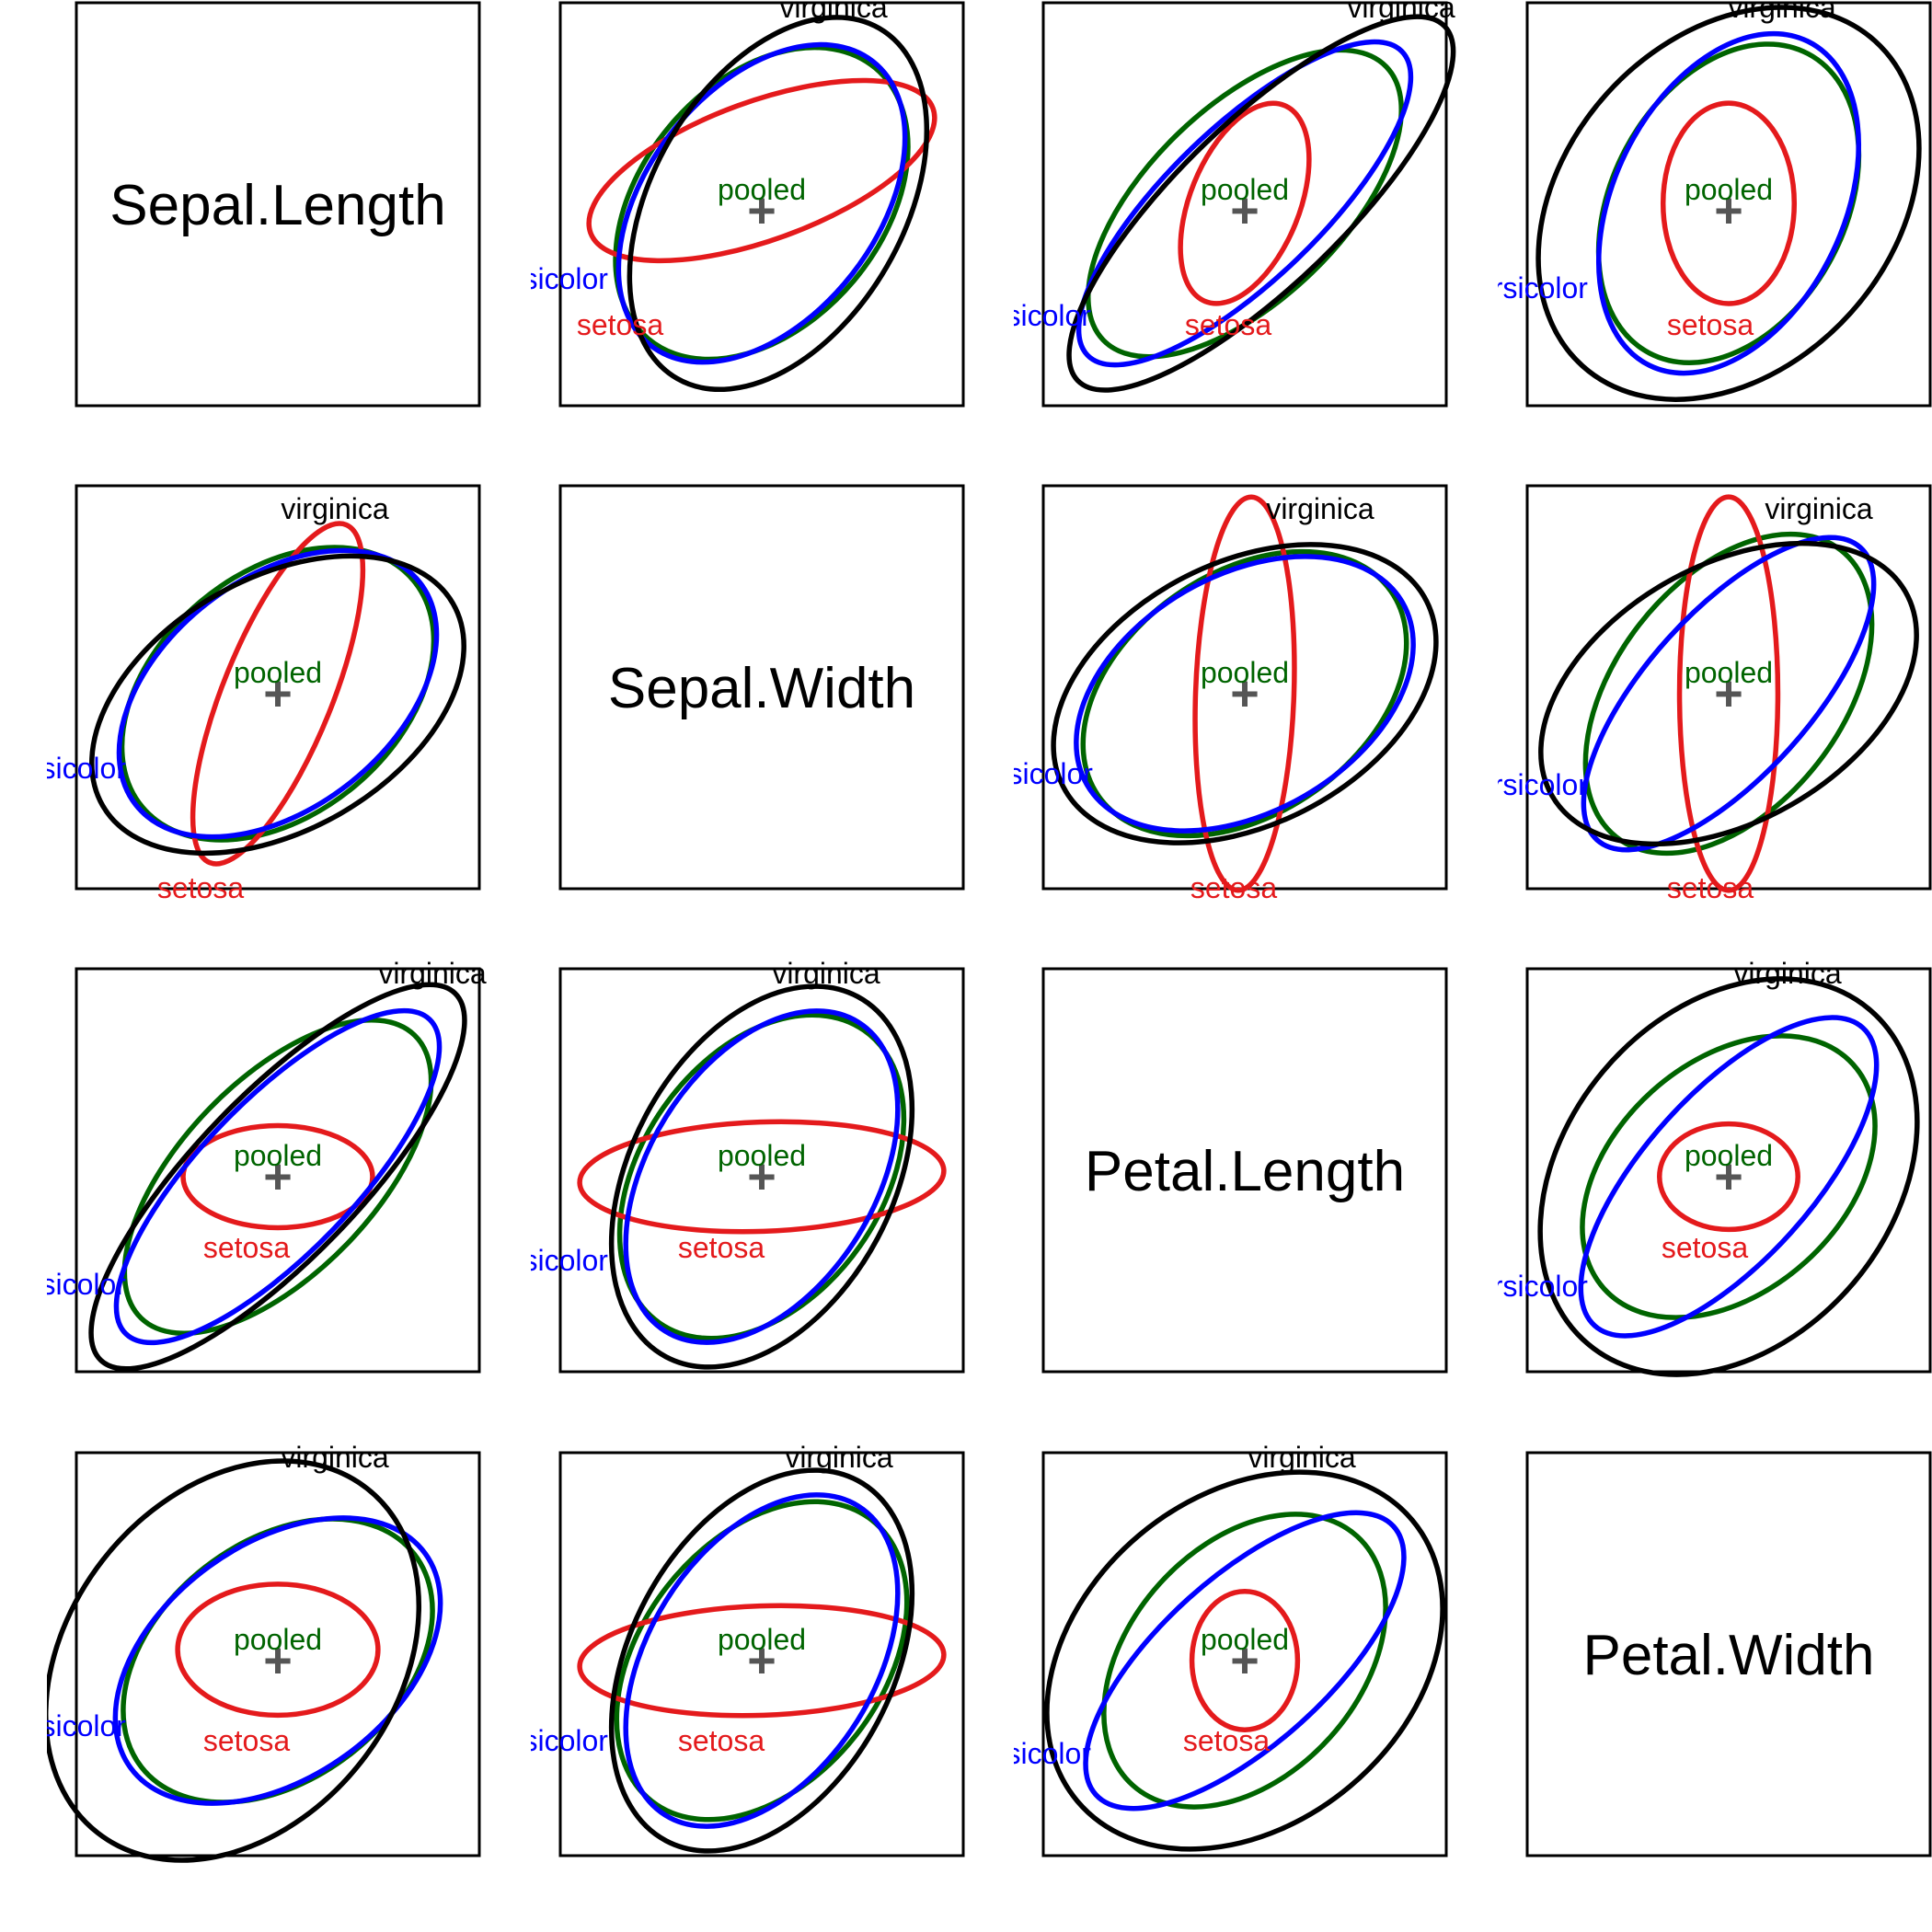 The height and width of the screenshot is (1932, 1932). I want to click on variable-title: Sepal.Width, so click(761, 688).